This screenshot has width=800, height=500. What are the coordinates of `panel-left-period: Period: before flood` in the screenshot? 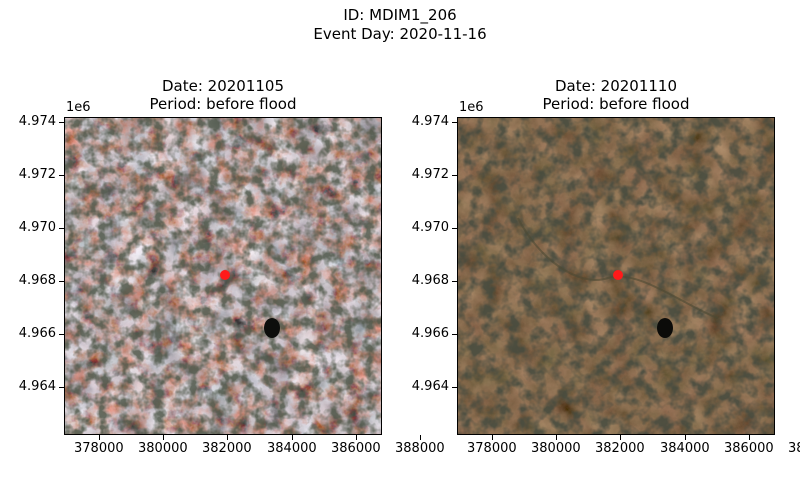 It's located at (223, 104).